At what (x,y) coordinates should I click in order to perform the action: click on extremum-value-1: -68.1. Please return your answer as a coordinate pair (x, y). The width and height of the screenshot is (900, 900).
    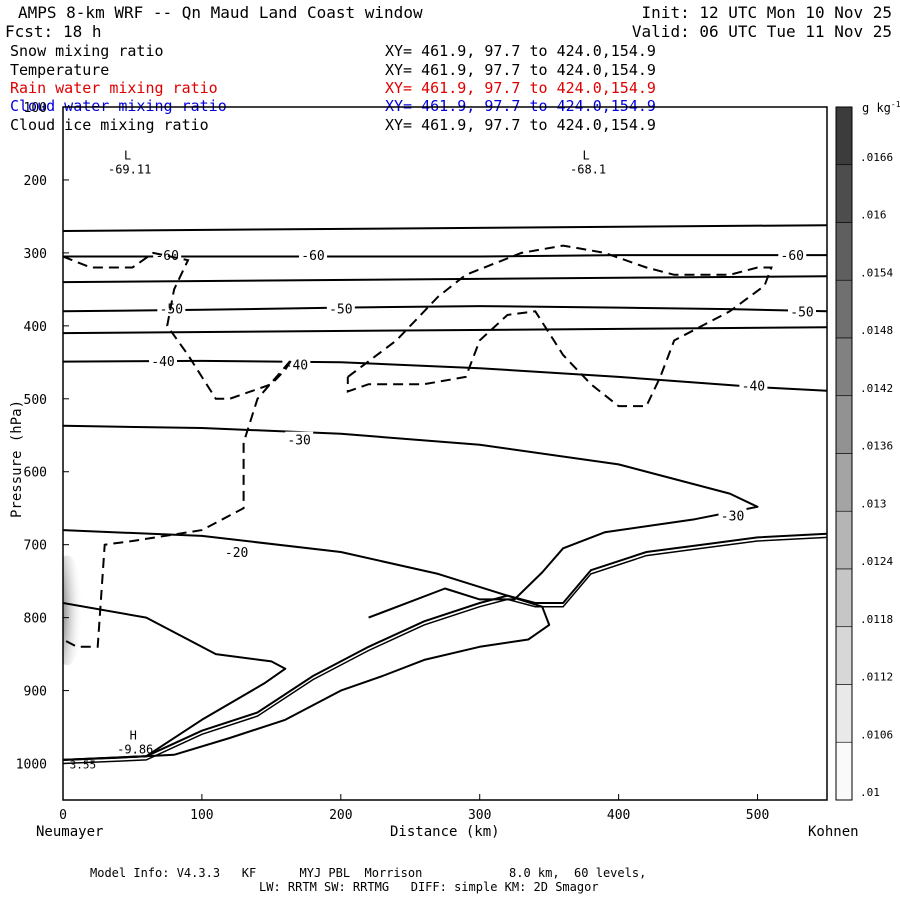
    Looking at the image, I should click on (588, 169).